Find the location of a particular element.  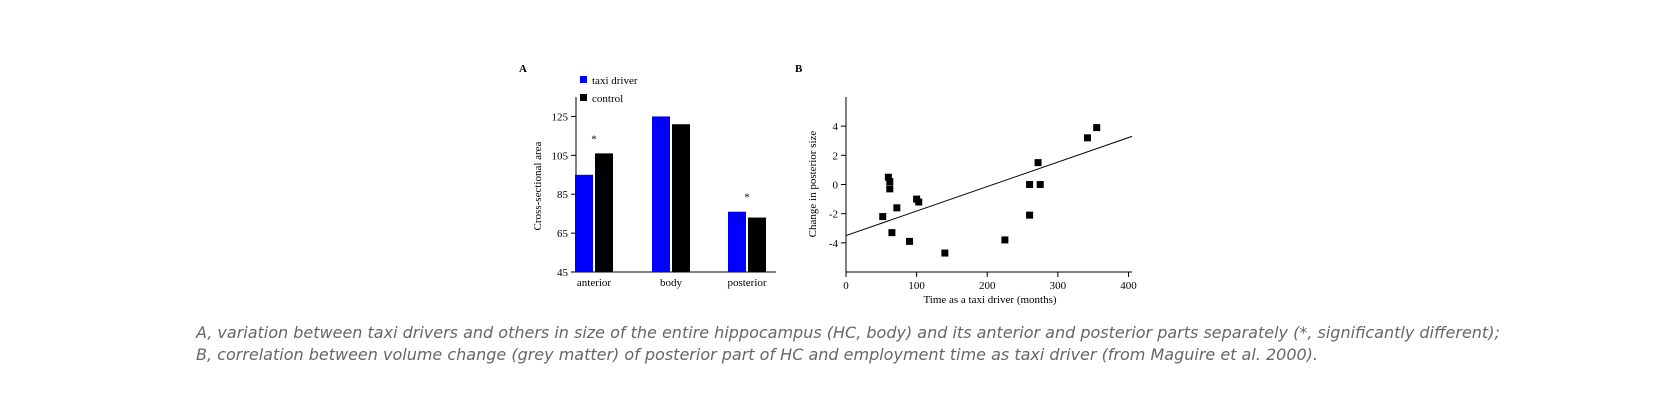

legend: taxi driver control is located at coordinates (609, 90).